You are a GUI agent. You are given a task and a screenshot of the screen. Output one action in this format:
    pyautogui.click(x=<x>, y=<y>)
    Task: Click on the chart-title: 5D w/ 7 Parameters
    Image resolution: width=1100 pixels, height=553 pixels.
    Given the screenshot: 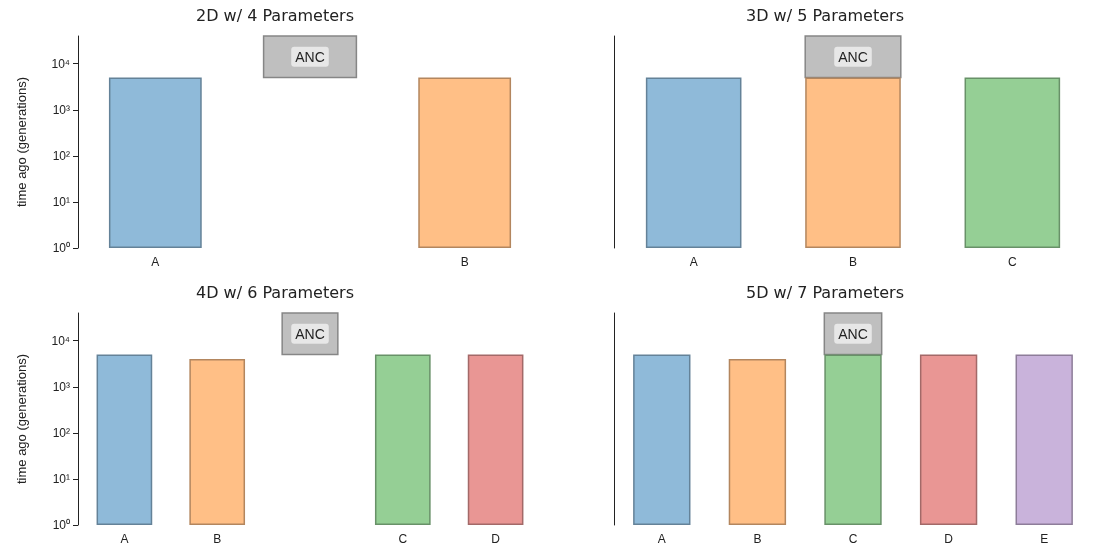 What is the action you would take?
    pyautogui.click(x=825, y=291)
    